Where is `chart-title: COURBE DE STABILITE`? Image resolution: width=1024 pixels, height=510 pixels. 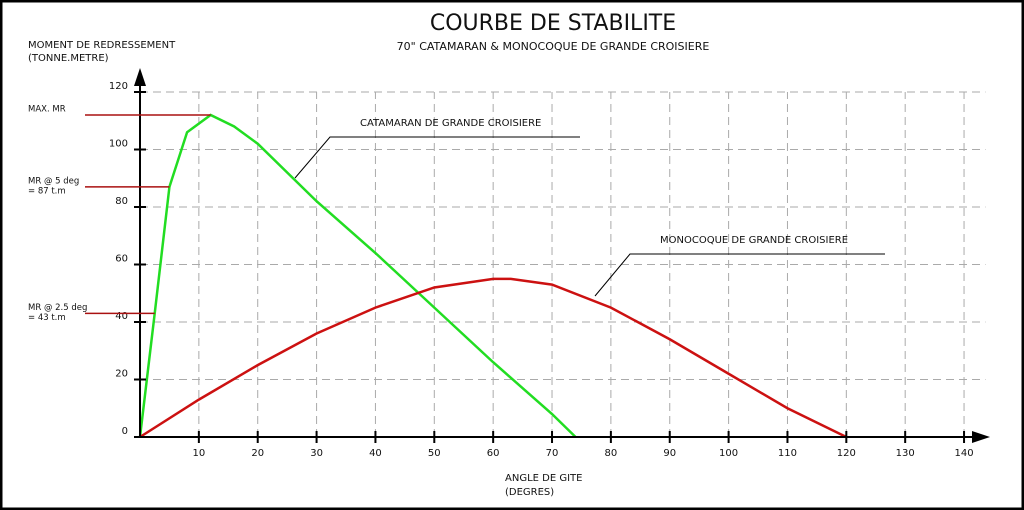 chart-title: COURBE DE STABILITE is located at coordinates (553, 23).